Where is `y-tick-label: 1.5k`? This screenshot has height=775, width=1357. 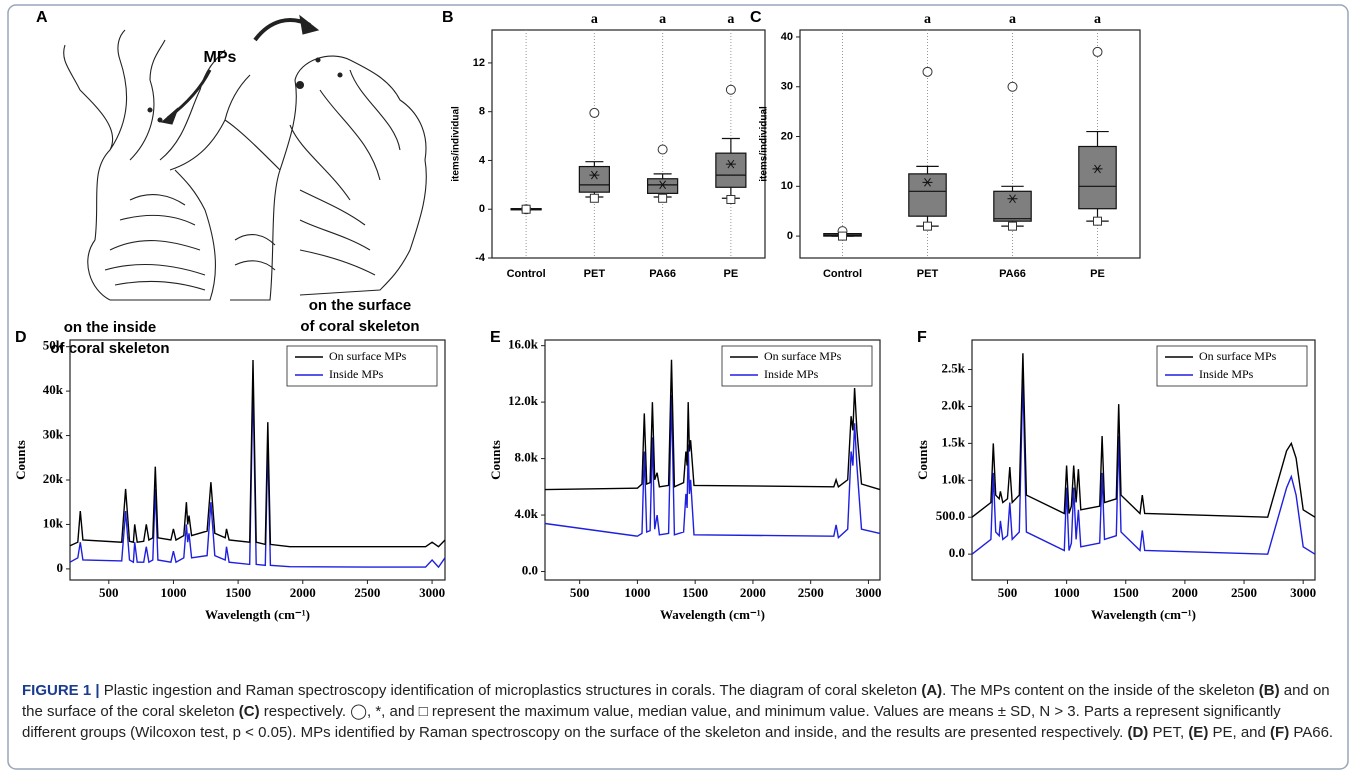 y-tick-label: 1.5k is located at coordinates (954, 441).